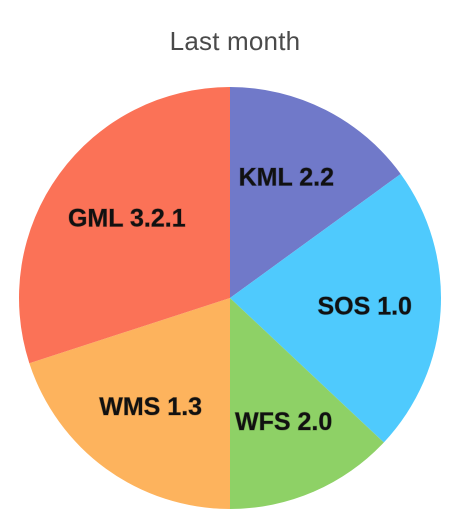 Image resolution: width=470 pixels, height=526 pixels. Describe the element at coordinates (127, 219) in the screenshot. I see `pie-label-gml-3-2-1: GML 3.2.1` at that location.